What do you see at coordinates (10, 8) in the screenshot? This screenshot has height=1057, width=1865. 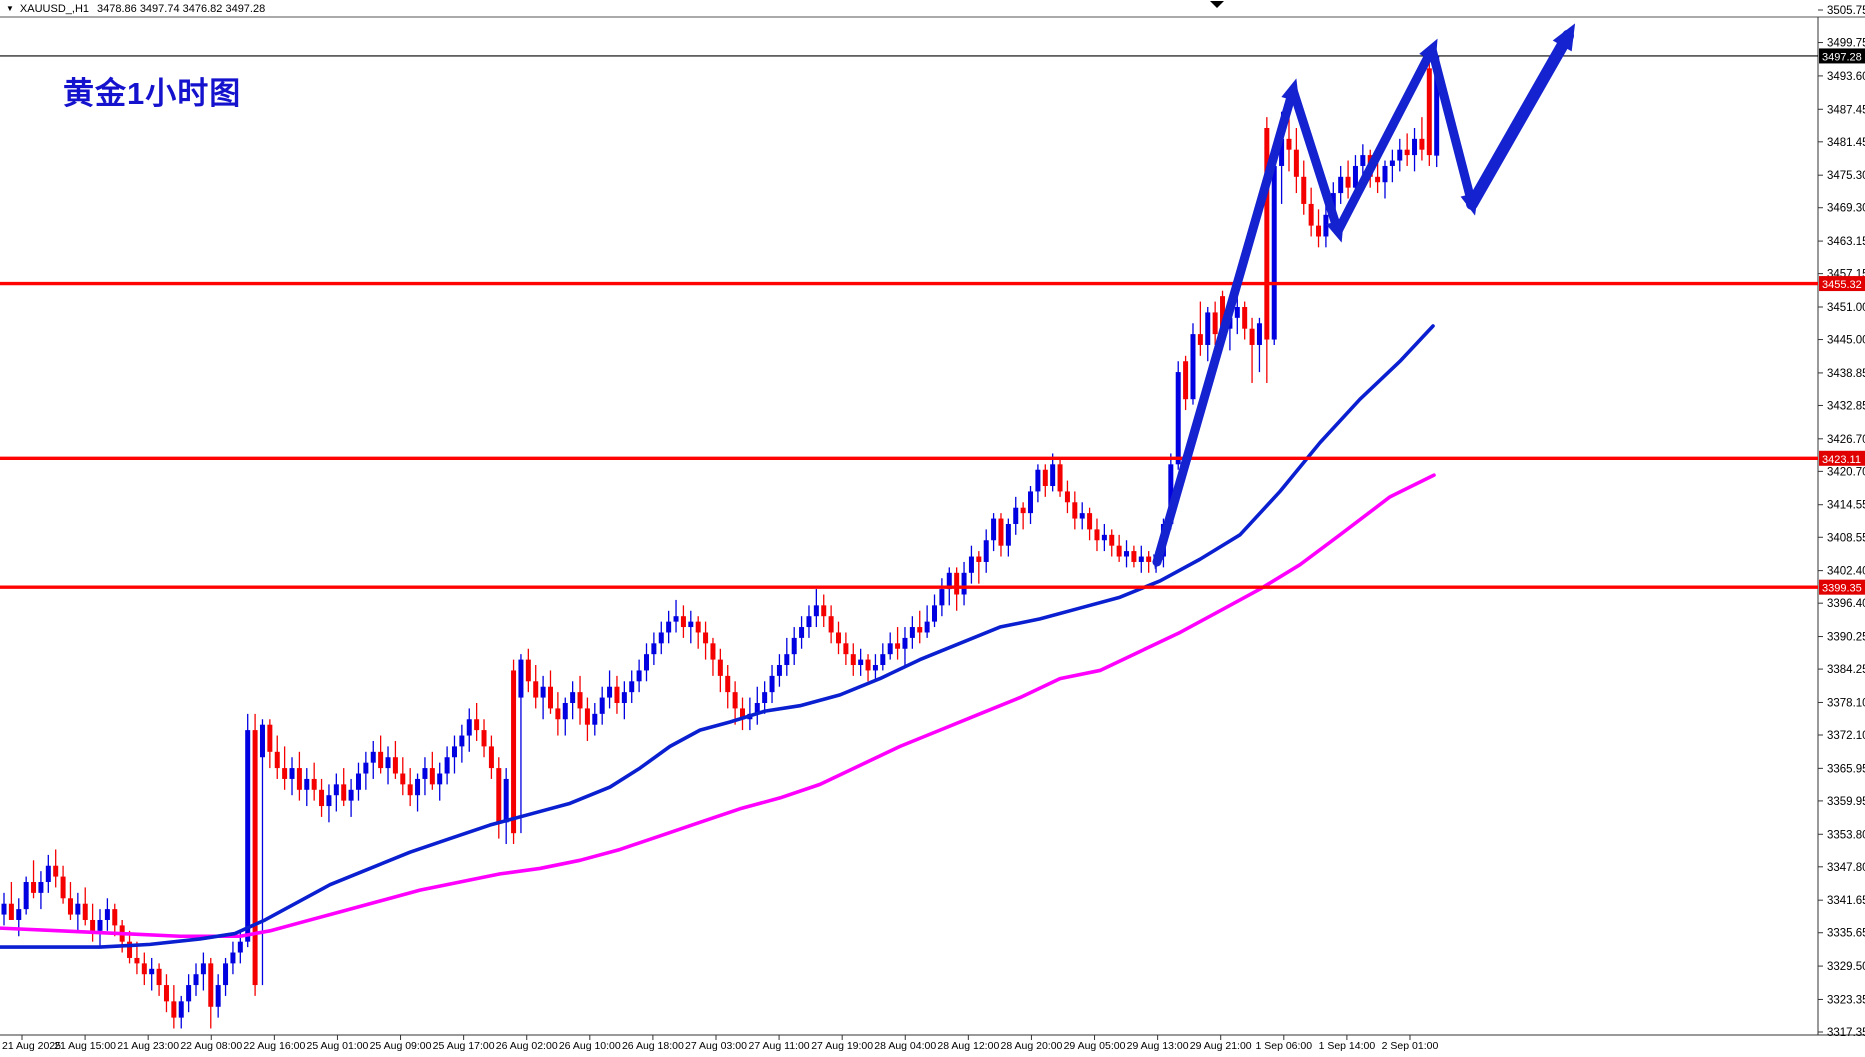 I see `symbol-dropdown-icon: ▼` at bounding box center [10, 8].